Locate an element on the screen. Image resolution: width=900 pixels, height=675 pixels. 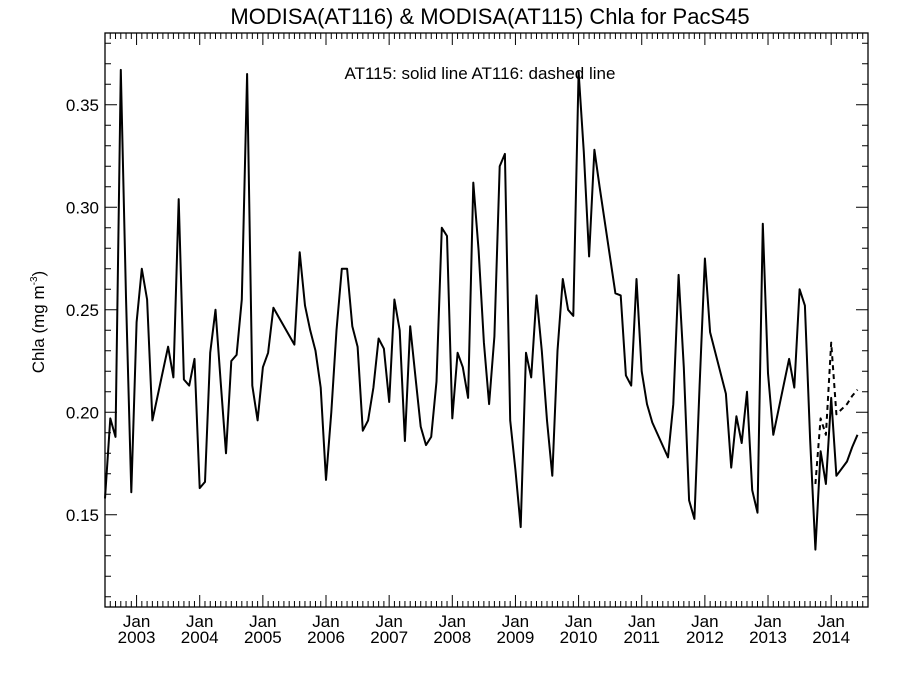
y-axis-label-main: Chla (mg m is located at coordinates (38, 329).